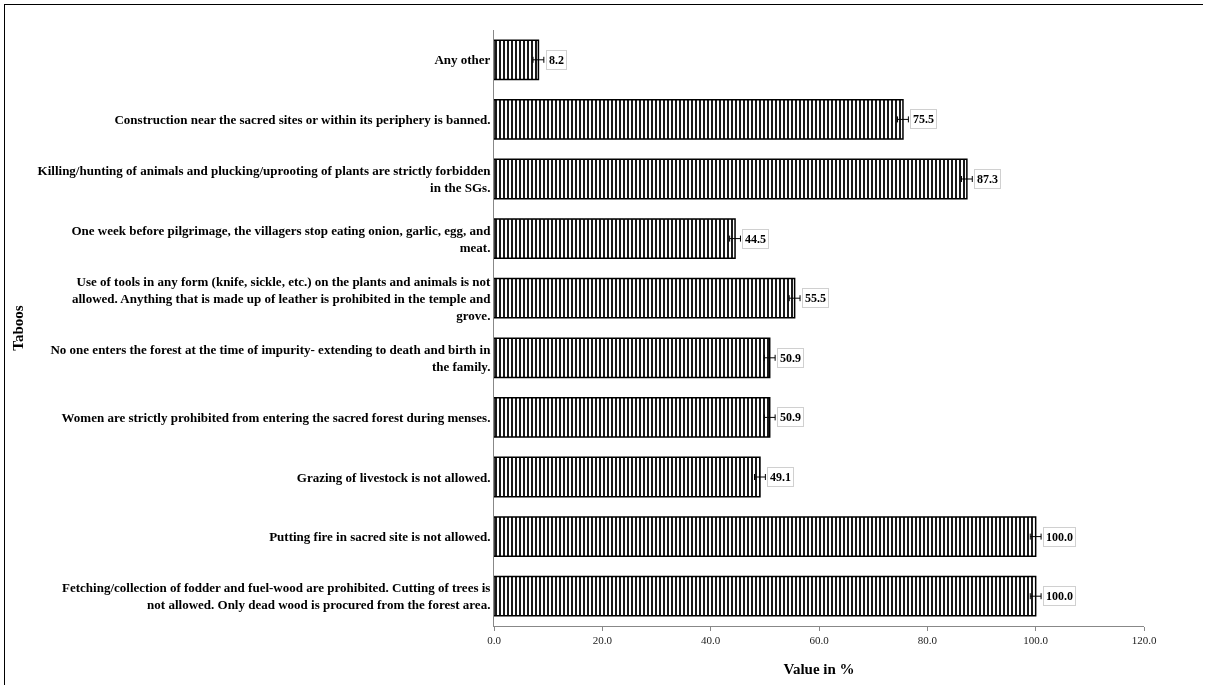 The width and height of the screenshot is (1209, 691). Describe the element at coordinates (271, 357) in the screenshot. I see `y-tick-label: No one enters the forest at the time of impurity- extending to death and birth in the family.` at that location.